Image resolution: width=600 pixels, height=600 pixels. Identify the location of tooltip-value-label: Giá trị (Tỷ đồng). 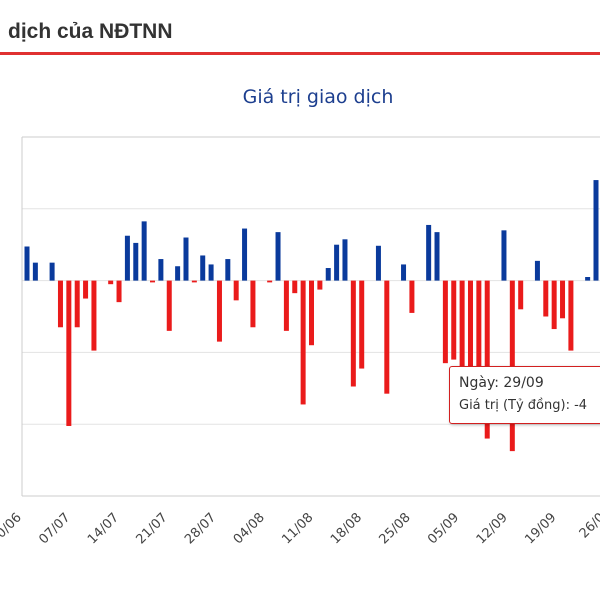
(512, 405).